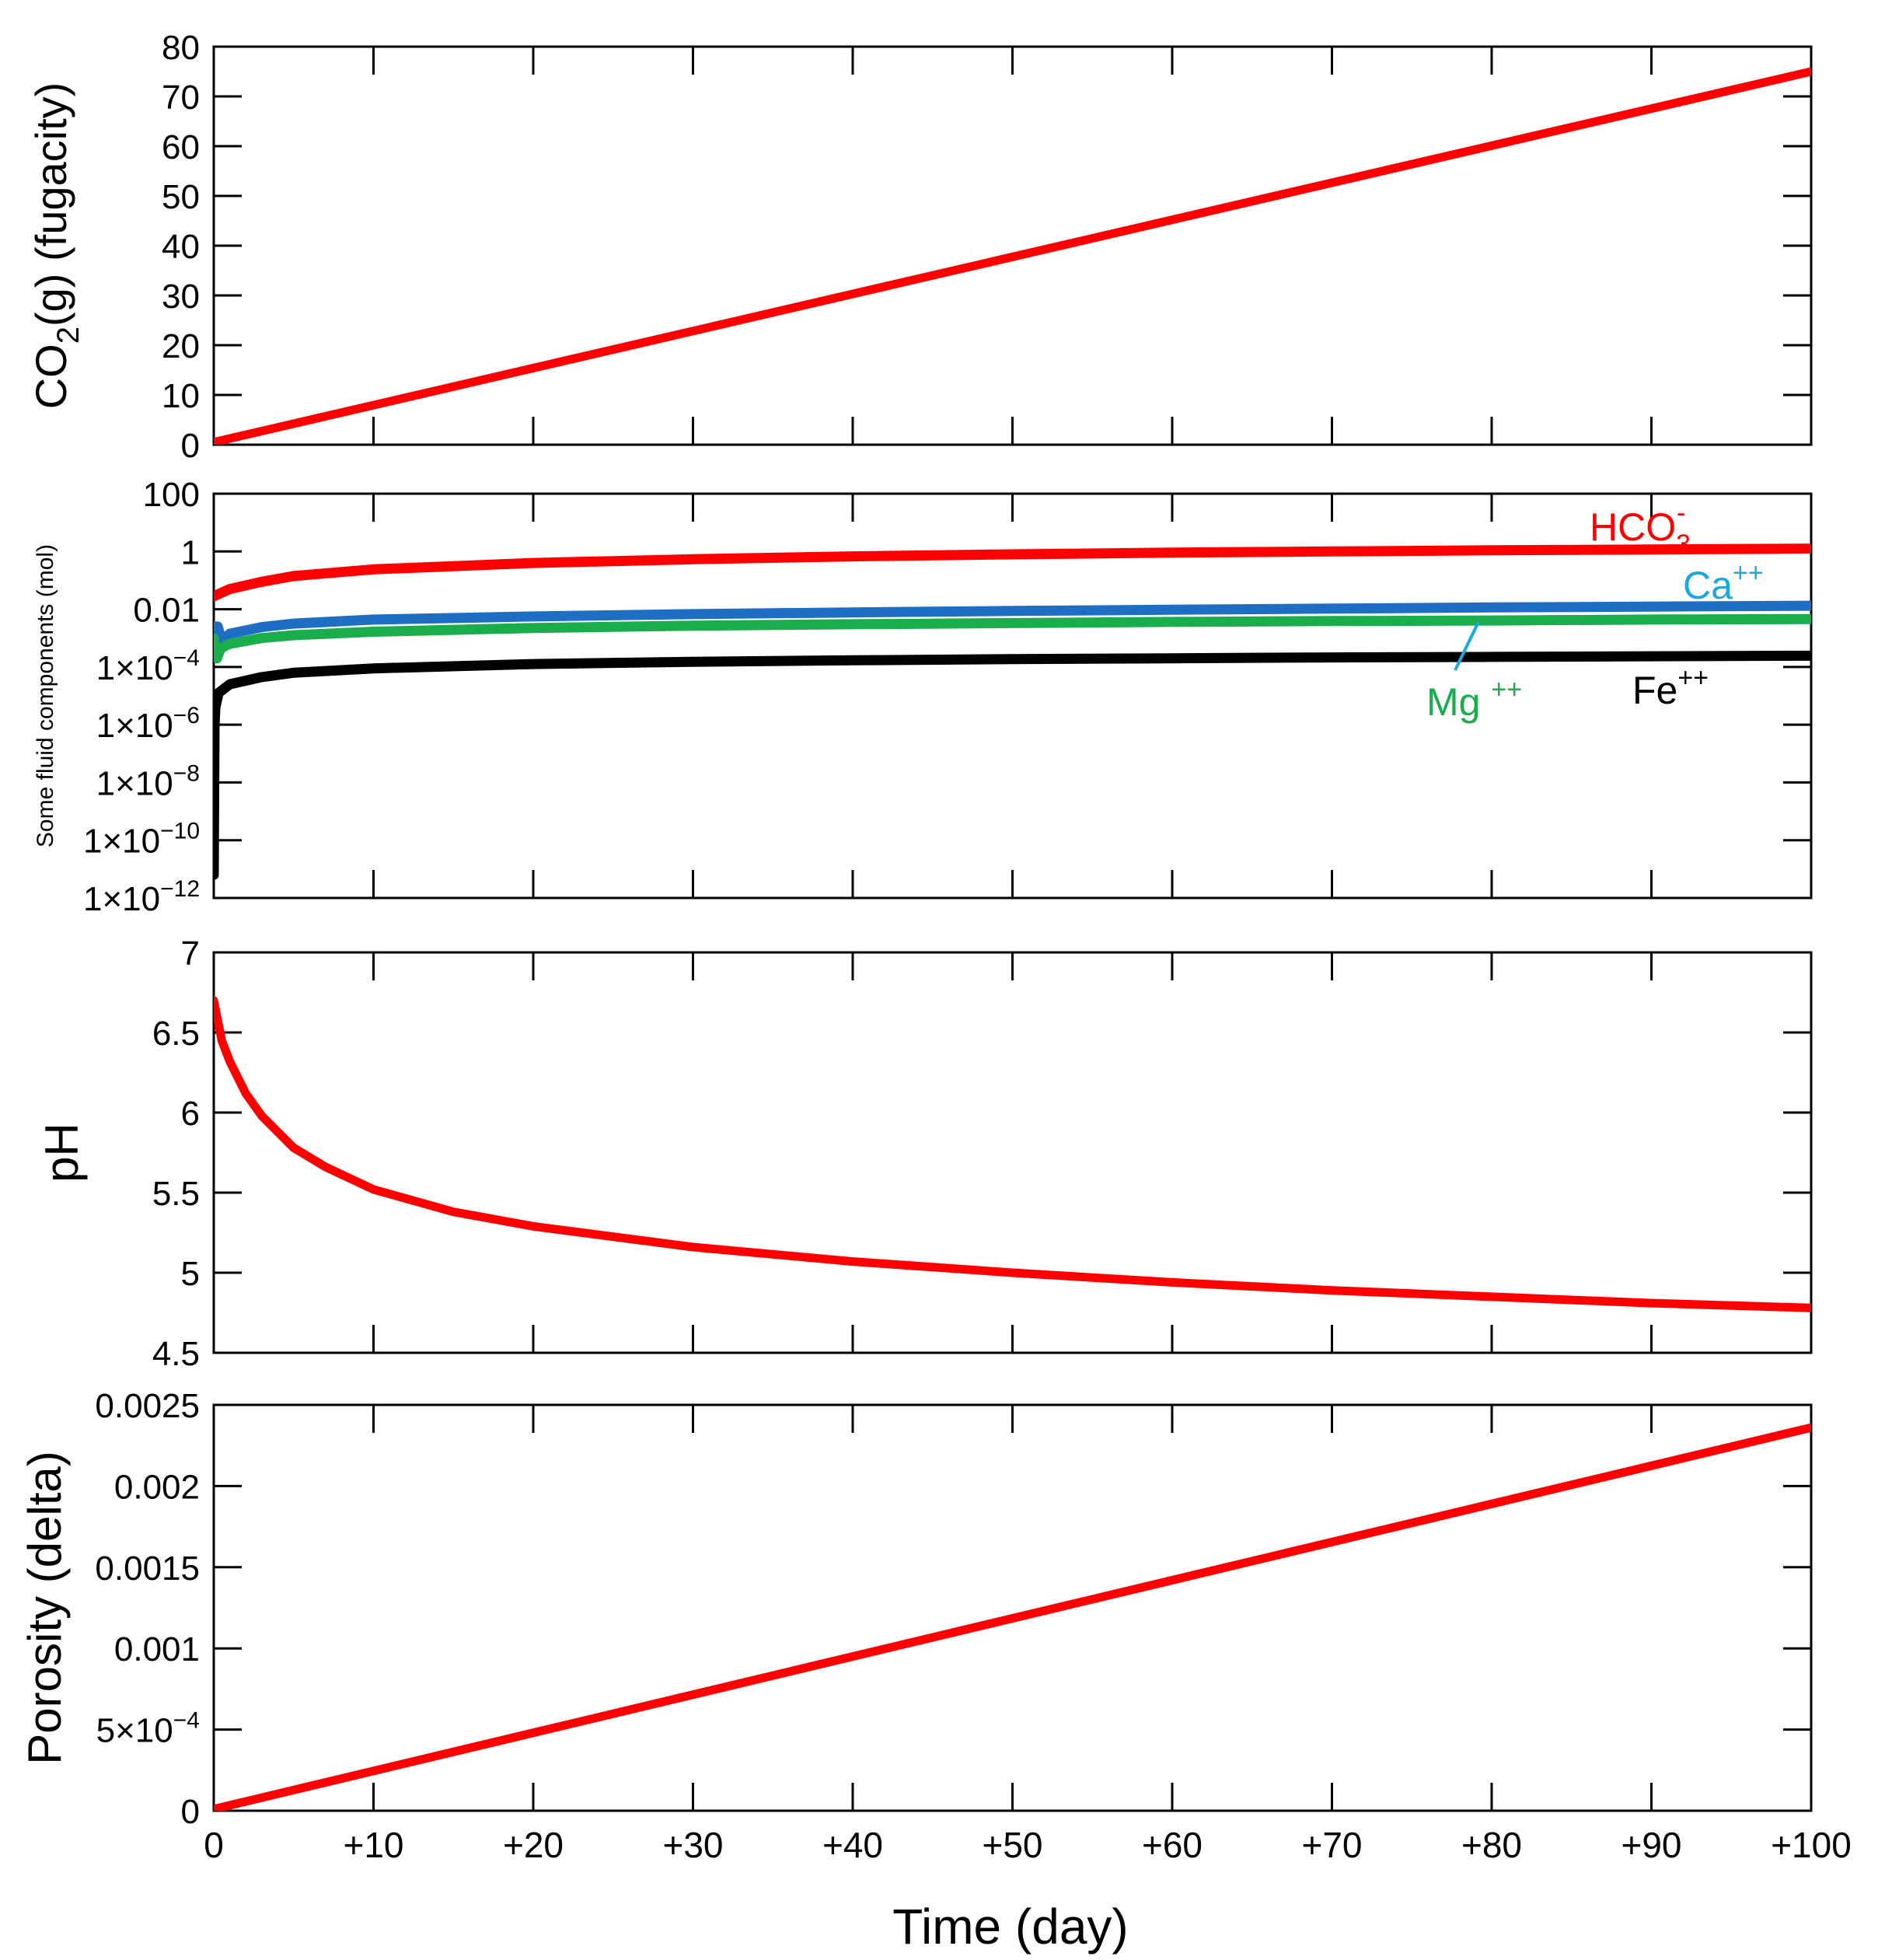 The image size is (1878, 1960). Describe the element at coordinates (1474, 699) in the screenshot. I see `annotation-mg: Mg ++` at that location.